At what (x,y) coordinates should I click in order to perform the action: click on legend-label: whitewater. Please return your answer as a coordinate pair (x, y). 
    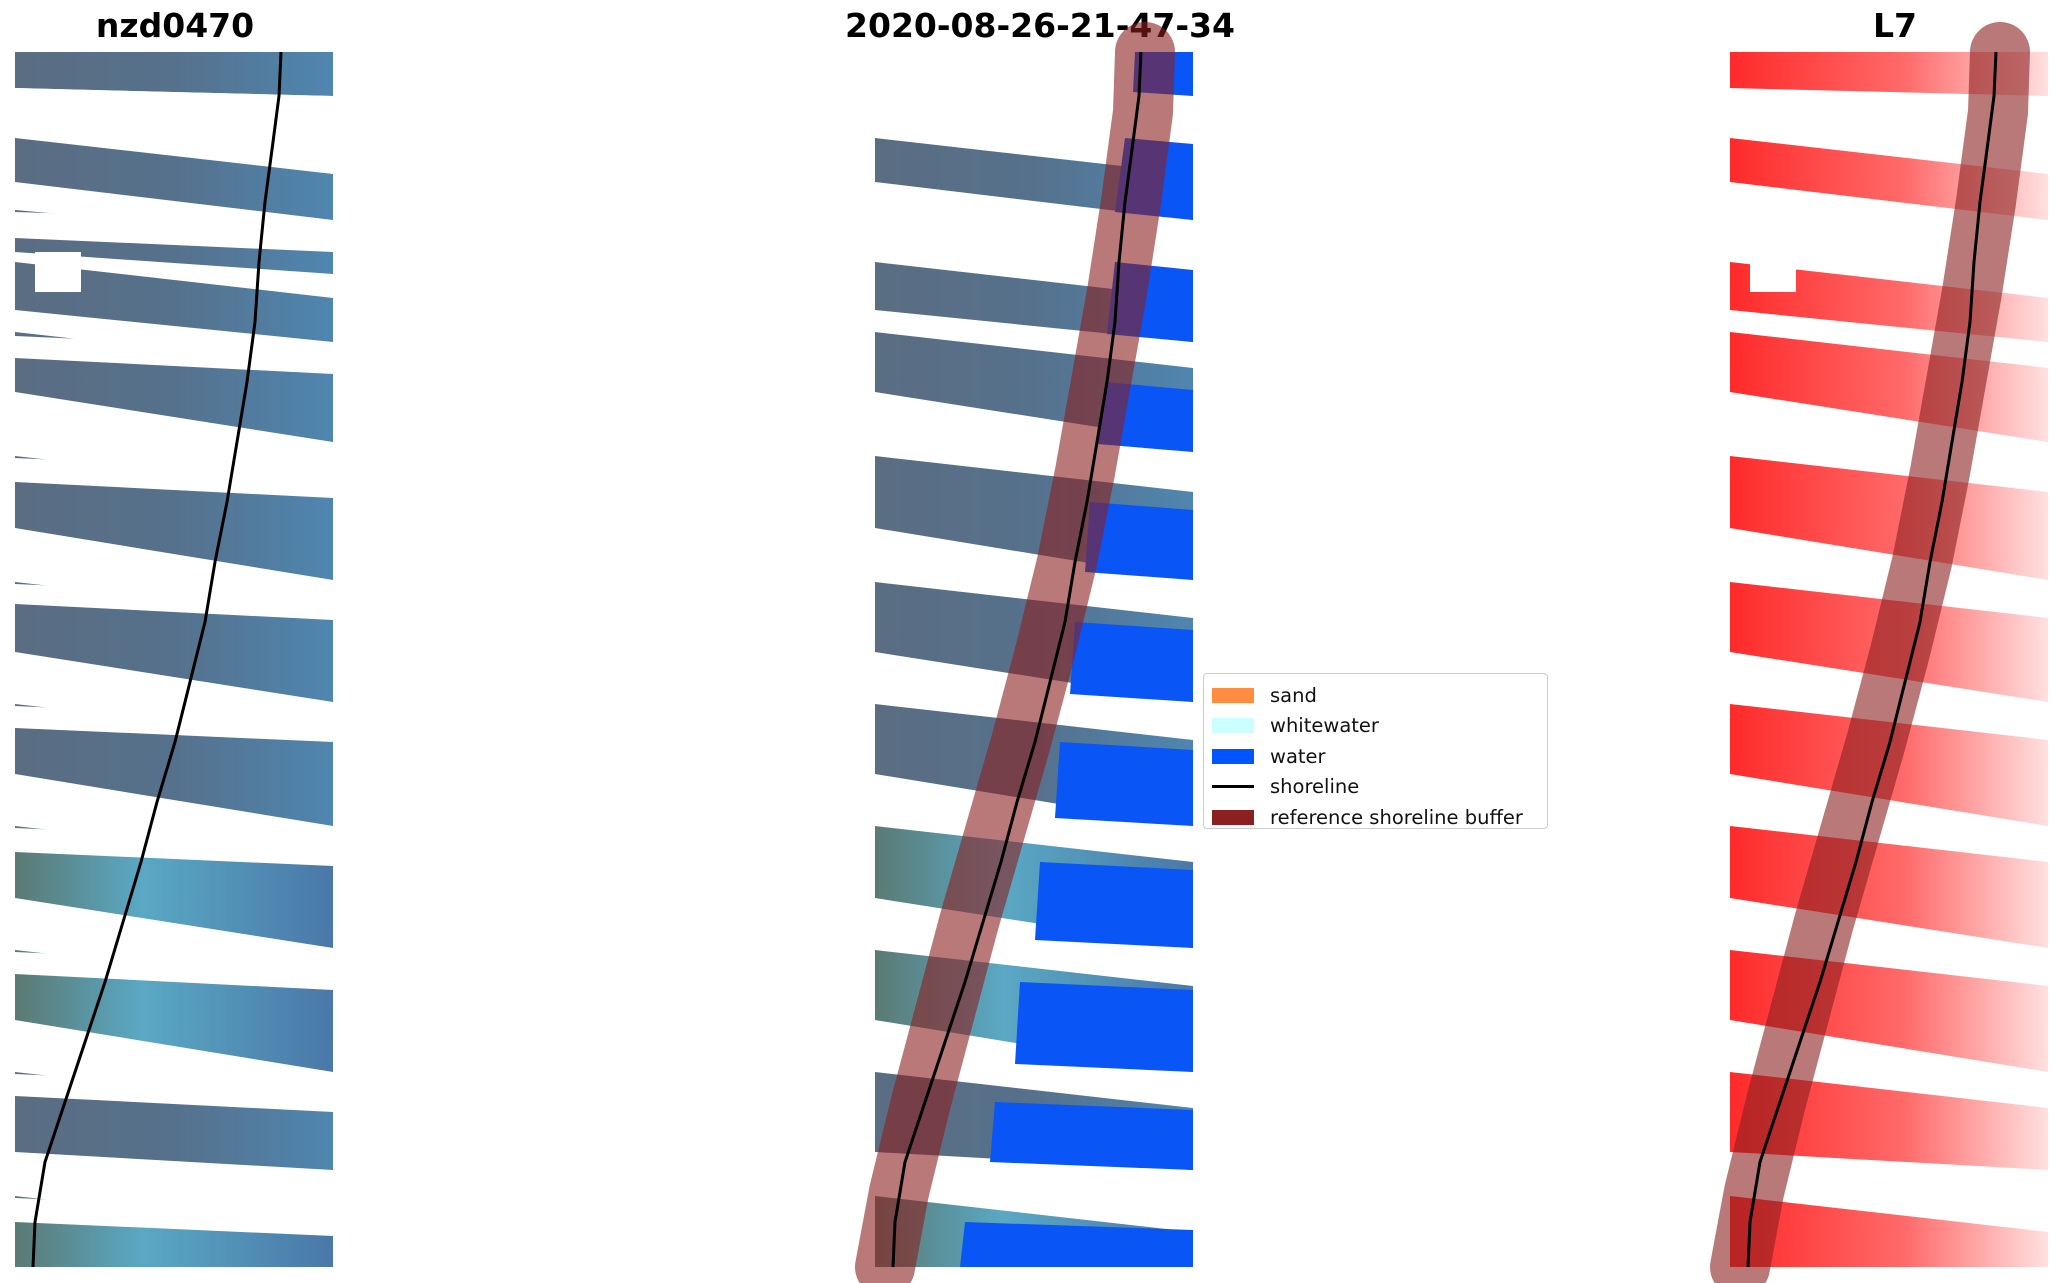
    Looking at the image, I should click on (1324, 726).